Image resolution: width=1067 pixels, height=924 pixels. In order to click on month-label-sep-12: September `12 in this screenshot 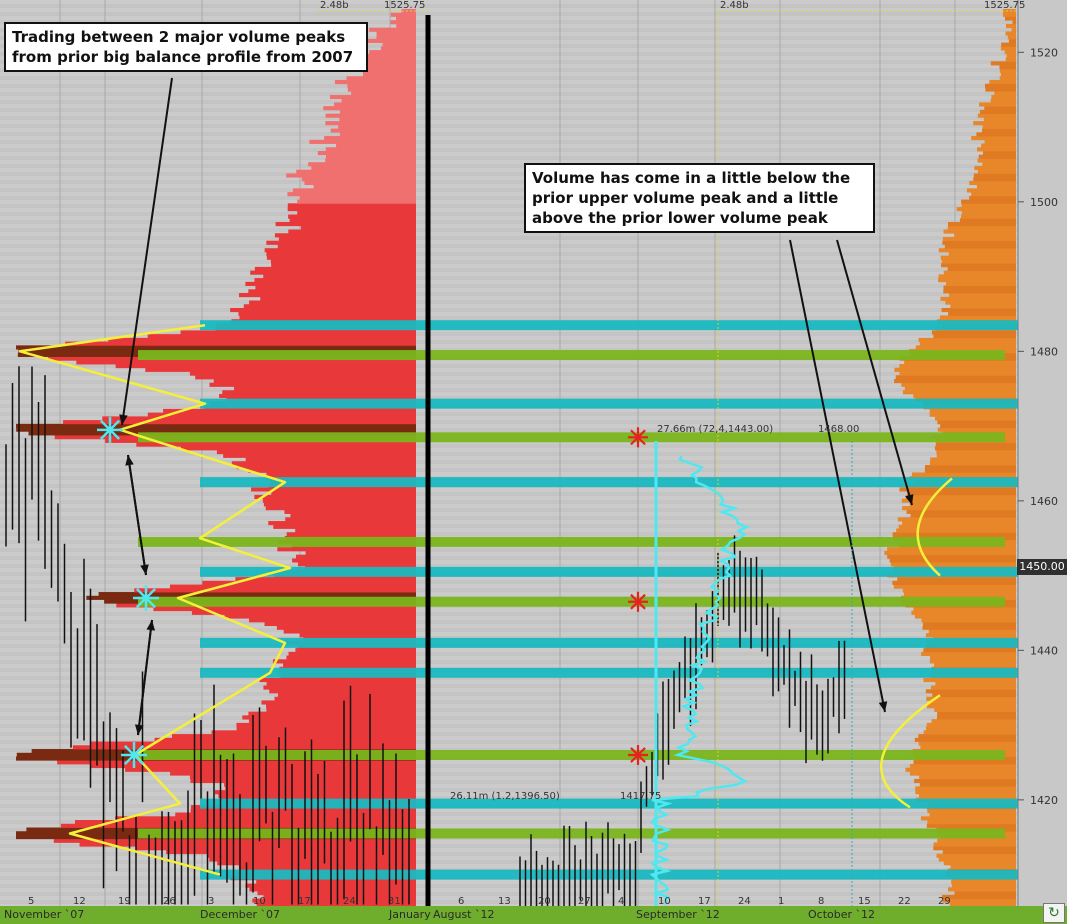, I will do `click(678, 914)`.